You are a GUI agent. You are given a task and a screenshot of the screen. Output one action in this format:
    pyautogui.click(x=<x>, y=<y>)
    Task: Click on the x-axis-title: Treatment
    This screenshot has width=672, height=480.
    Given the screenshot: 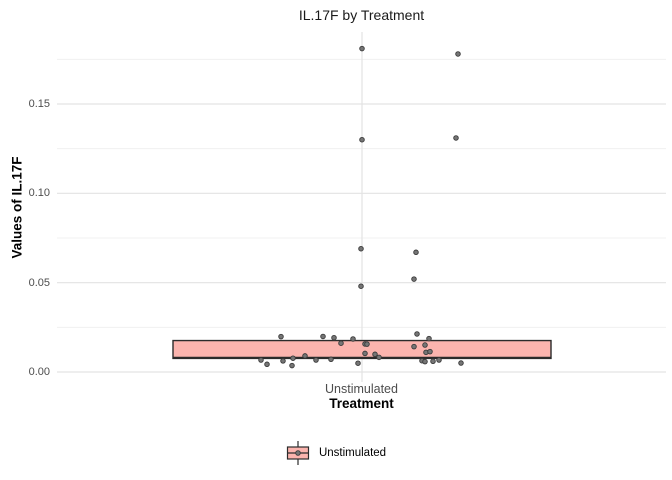 What is the action you would take?
    pyautogui.click(x=361, y=403)
    